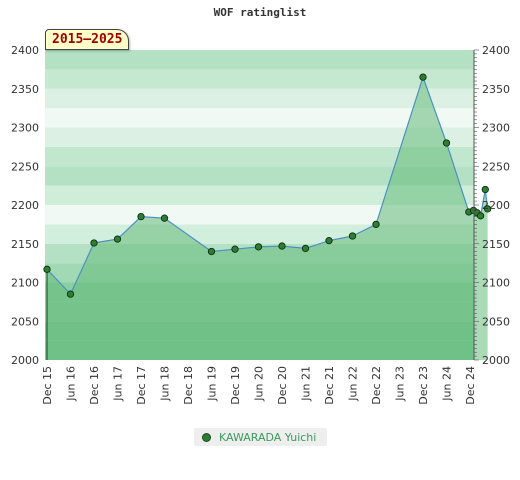 The image size is (520, 480). Describe the element at coordinates (496, 166) in the screenshot. I see `y-tick-label-right: 2250` at that location.